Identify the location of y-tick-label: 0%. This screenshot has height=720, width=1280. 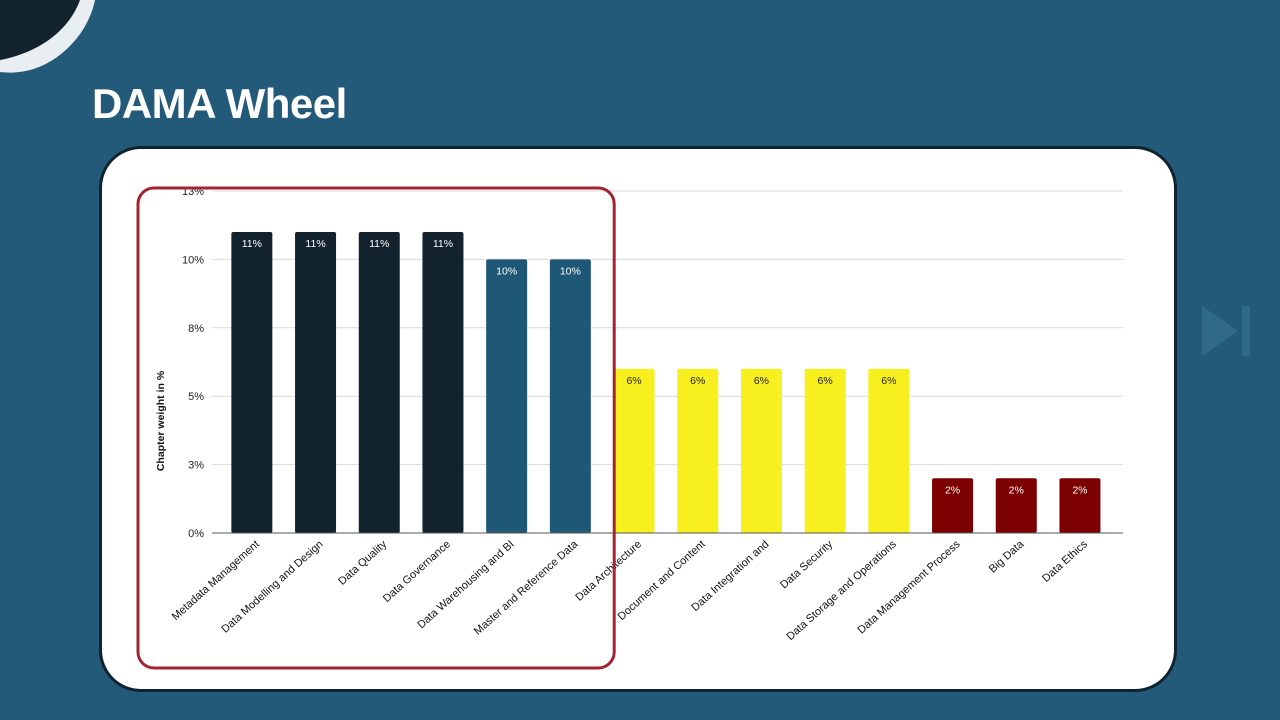
(196, 534).